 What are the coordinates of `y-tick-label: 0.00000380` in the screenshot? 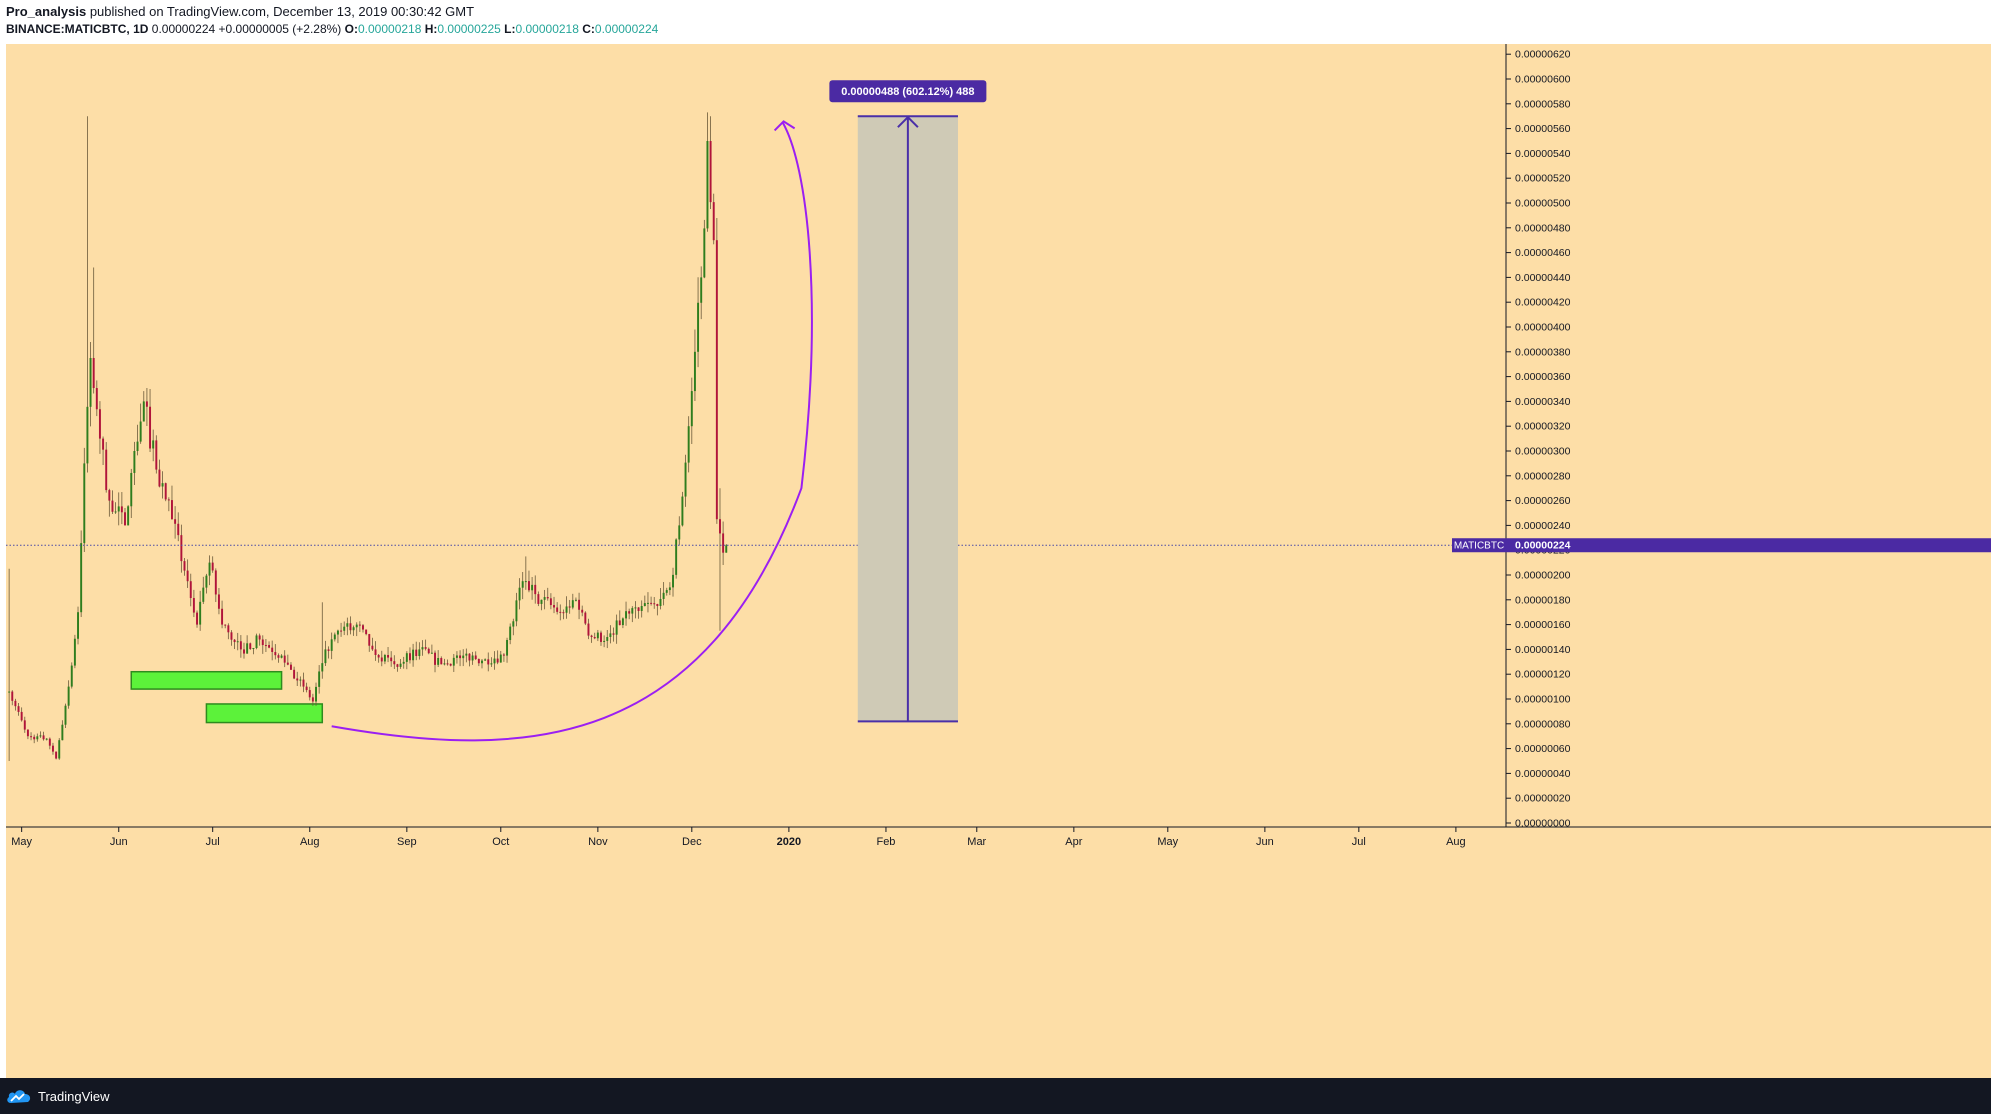 It's located at (1543, 352).